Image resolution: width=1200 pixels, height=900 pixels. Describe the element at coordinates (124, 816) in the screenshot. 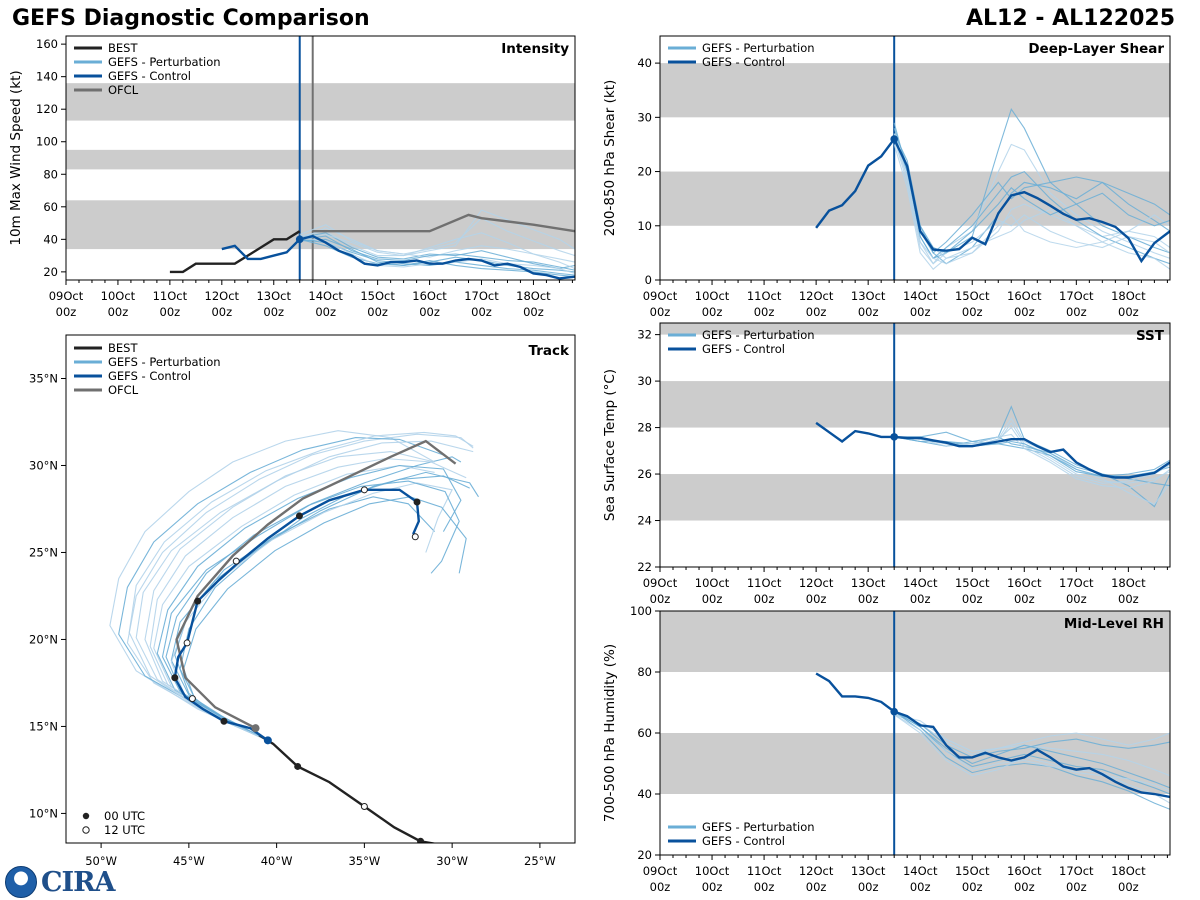

I see `track-legend-00utc-label: 00 UTC` at that location.